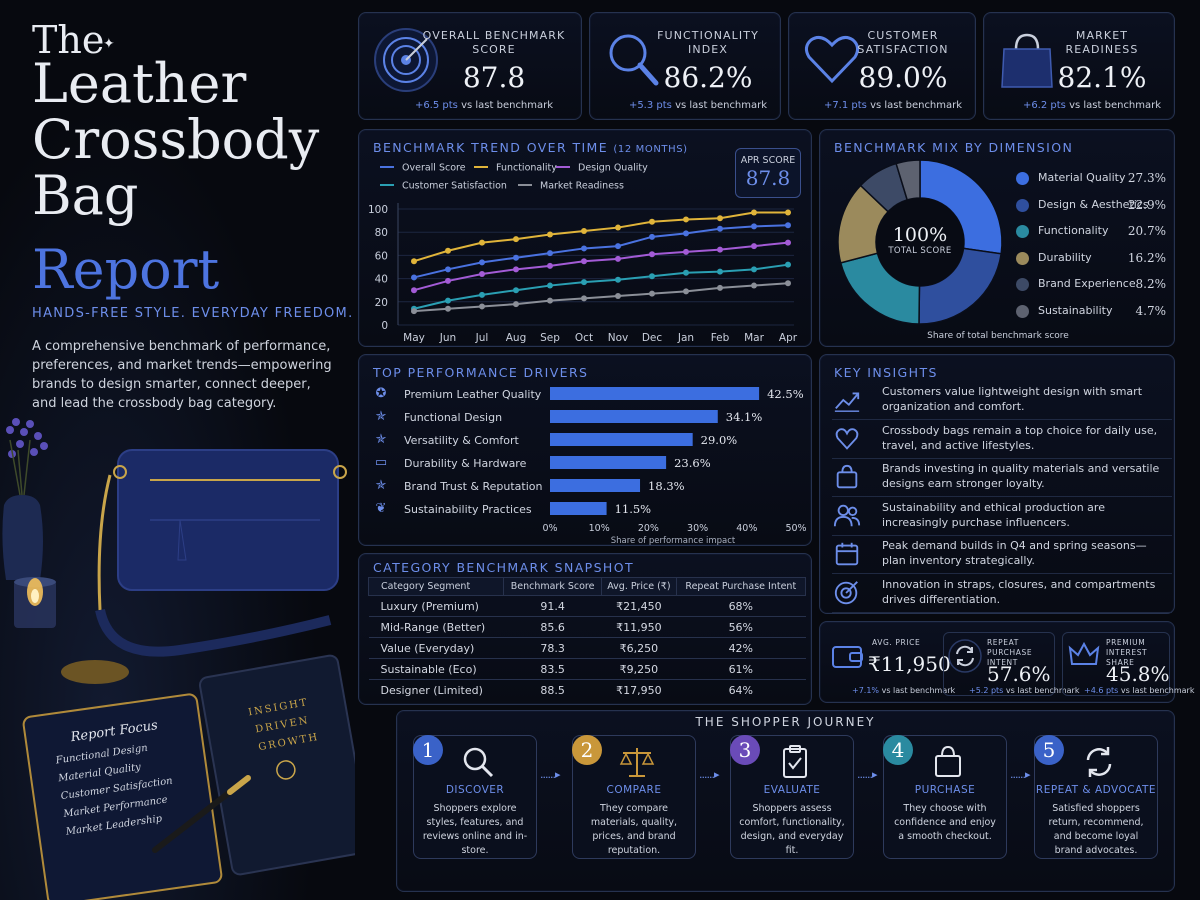 The height and width of the screenshot is (900, 1200). I want to click on drivers-title: TOP PERFORMANCE DRIVERS, so click(481, 372).